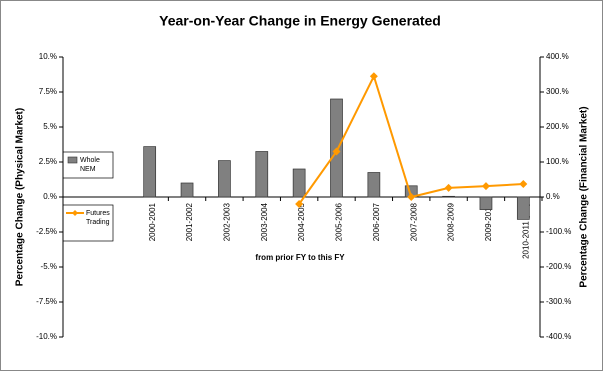 This screenshot has height=372, width=604. I want to click on y2-tick-label: 400.%, so click(557, 56).